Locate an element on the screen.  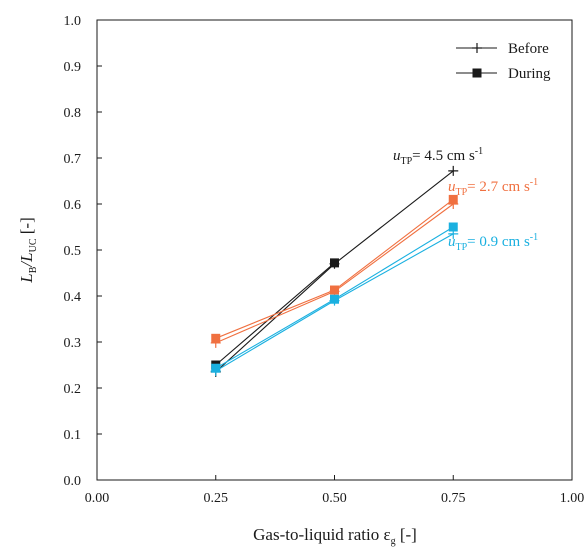
series-line-1-during is located at coordinates (334, 268).